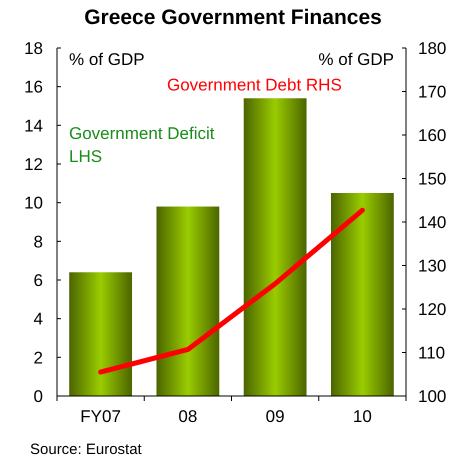 The height and width of the screenshot is (466, 466). What do you see at coordinates (33, 126) in the screenshot?
I see `y-tick-label: 14` at bounding box center [33, 126].